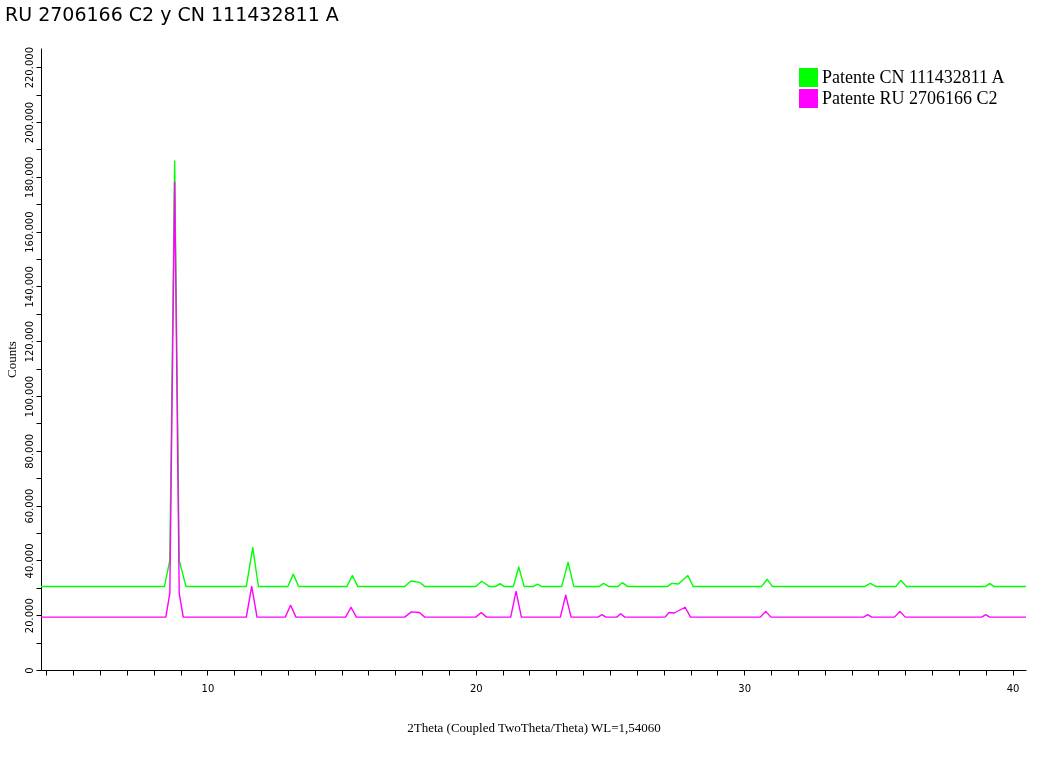 The height and width of the screenshot is (758, 1042). I want to click on y-tick-label: 120.000, so click(29, 342).